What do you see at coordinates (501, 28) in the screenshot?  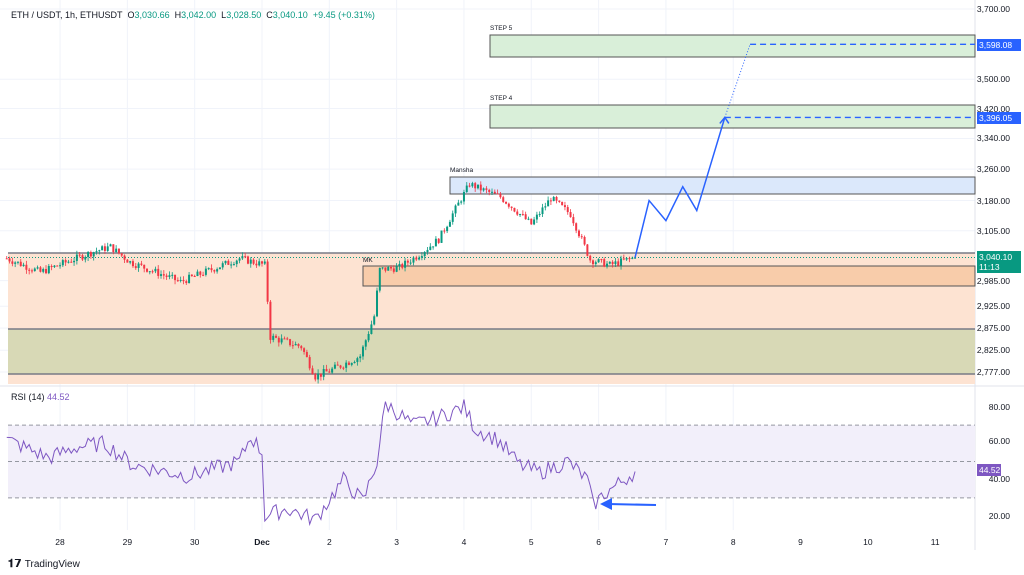 I see `step5-label: STEP 5` at bounding box center [501, 28].